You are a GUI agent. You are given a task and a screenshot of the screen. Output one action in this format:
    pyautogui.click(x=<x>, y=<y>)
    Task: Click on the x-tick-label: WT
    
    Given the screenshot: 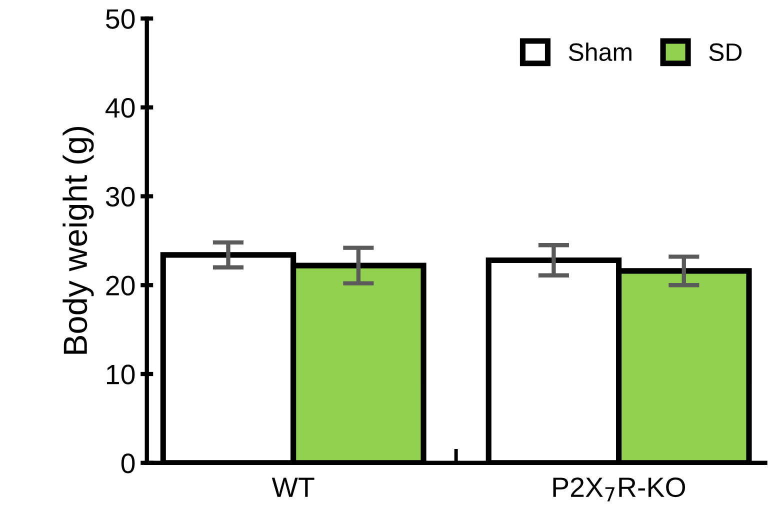 What is the action you would take?
    pyautogui.click(x=293, y=487)
    